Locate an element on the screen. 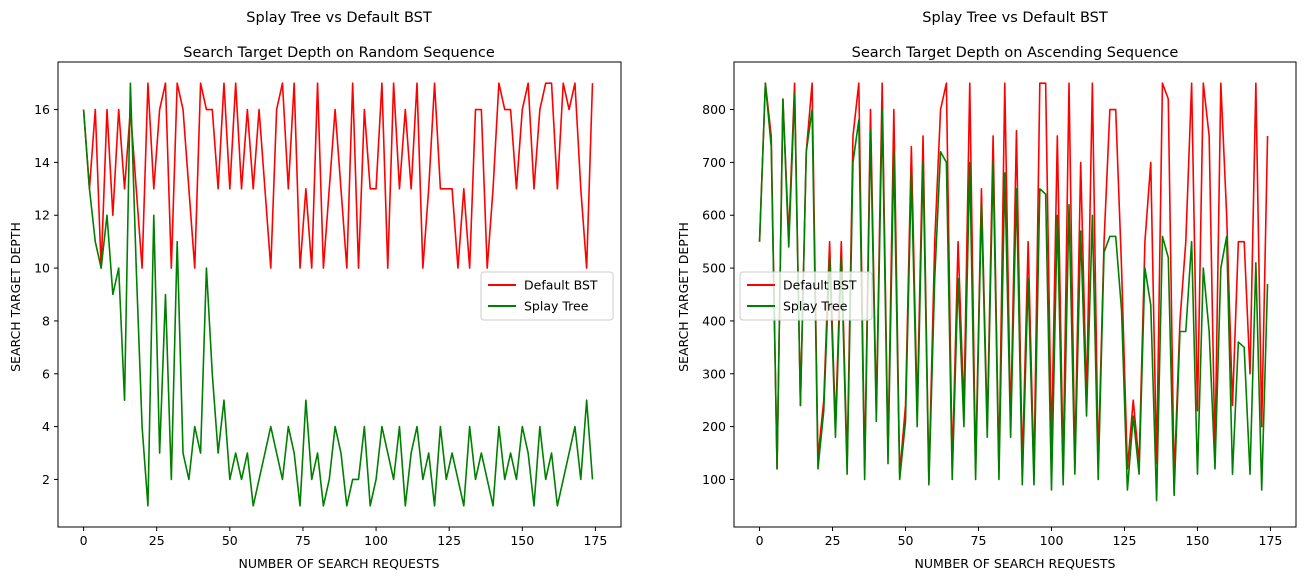 The width and height of the screenshot is (1307, 580). y-tick-label: 14 is located at coordinates (42, 162).